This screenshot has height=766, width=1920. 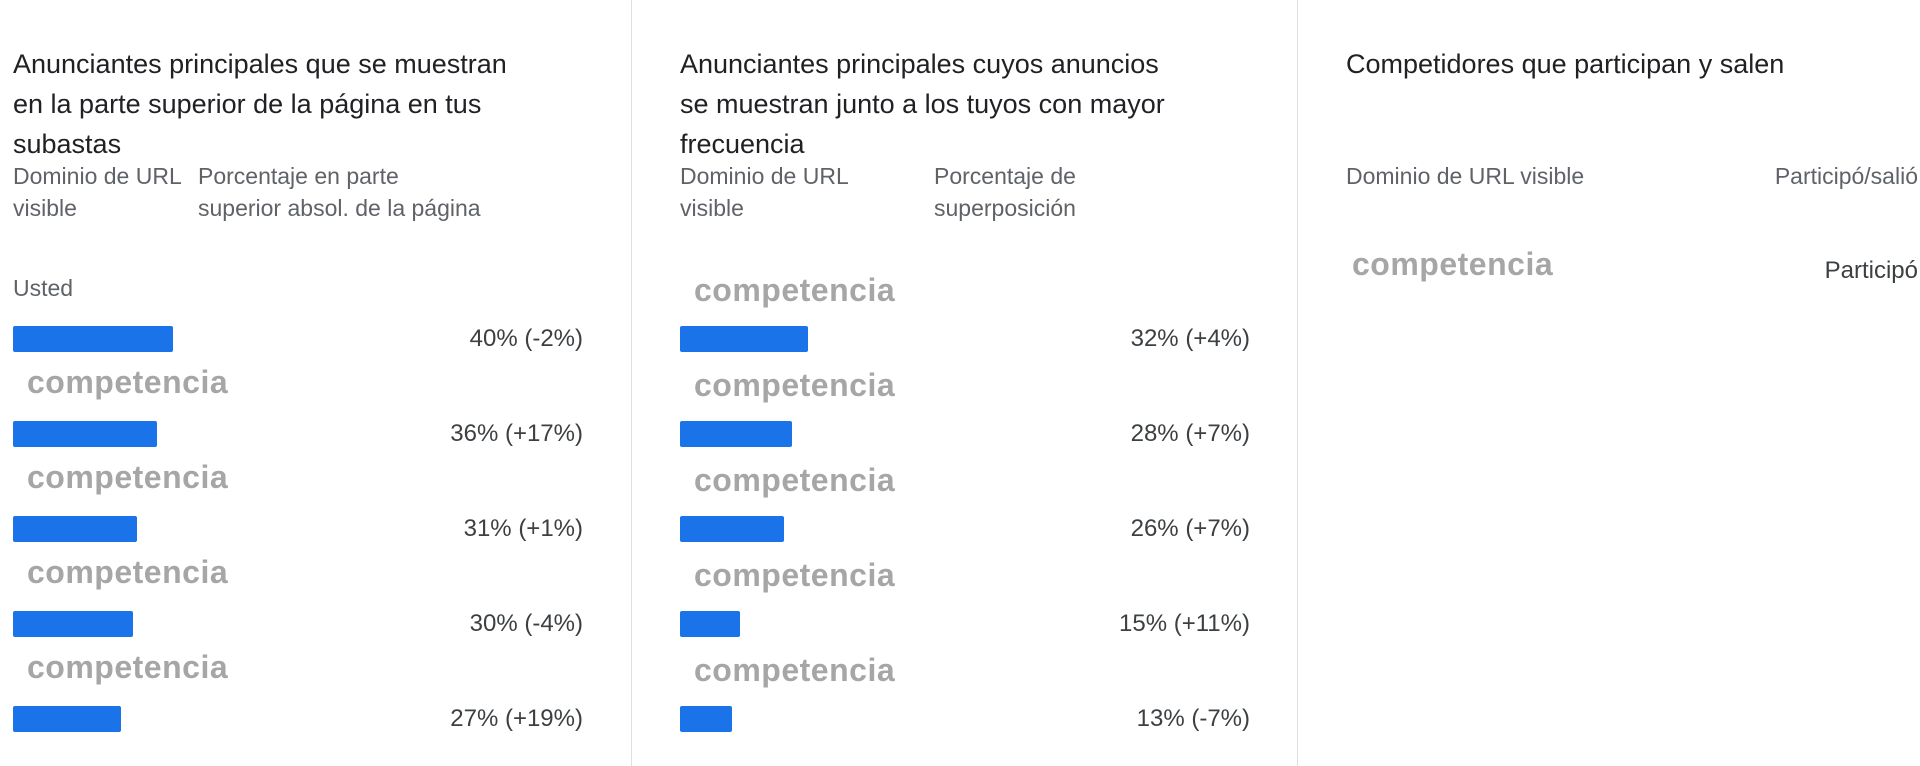 What do you see at coordinates (516, 718) in the screenshot?
I see `value-label: 27% (+19%)` at bounding box center [516, 718].